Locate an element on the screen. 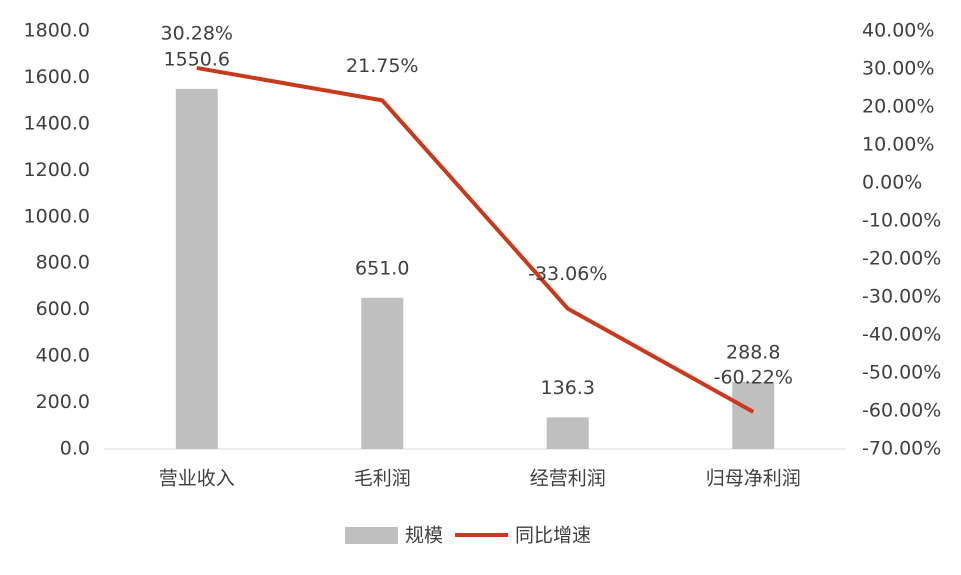 The height and width of the screenshot is (575, 961). x-tick-label: 经营利润 is located at coordinates (568, 479).